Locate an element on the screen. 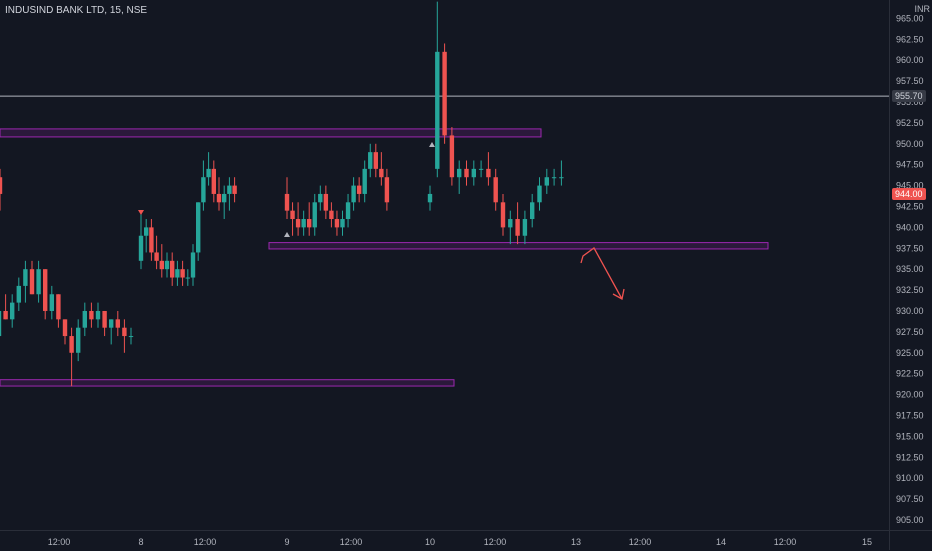 This screenshot has width=932, height=551. price-tick-label: 945.00 is located at coordinates (910, 186).